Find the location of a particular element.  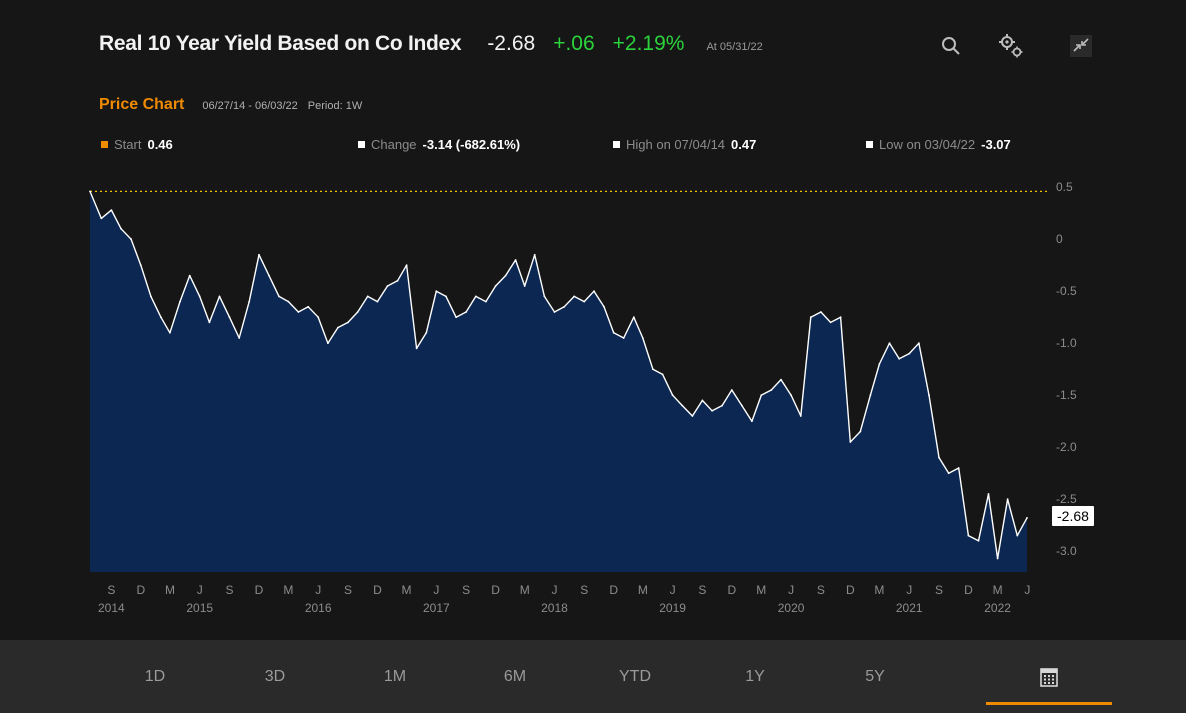

calendar-range-button is located at coordinates (1049, 676).